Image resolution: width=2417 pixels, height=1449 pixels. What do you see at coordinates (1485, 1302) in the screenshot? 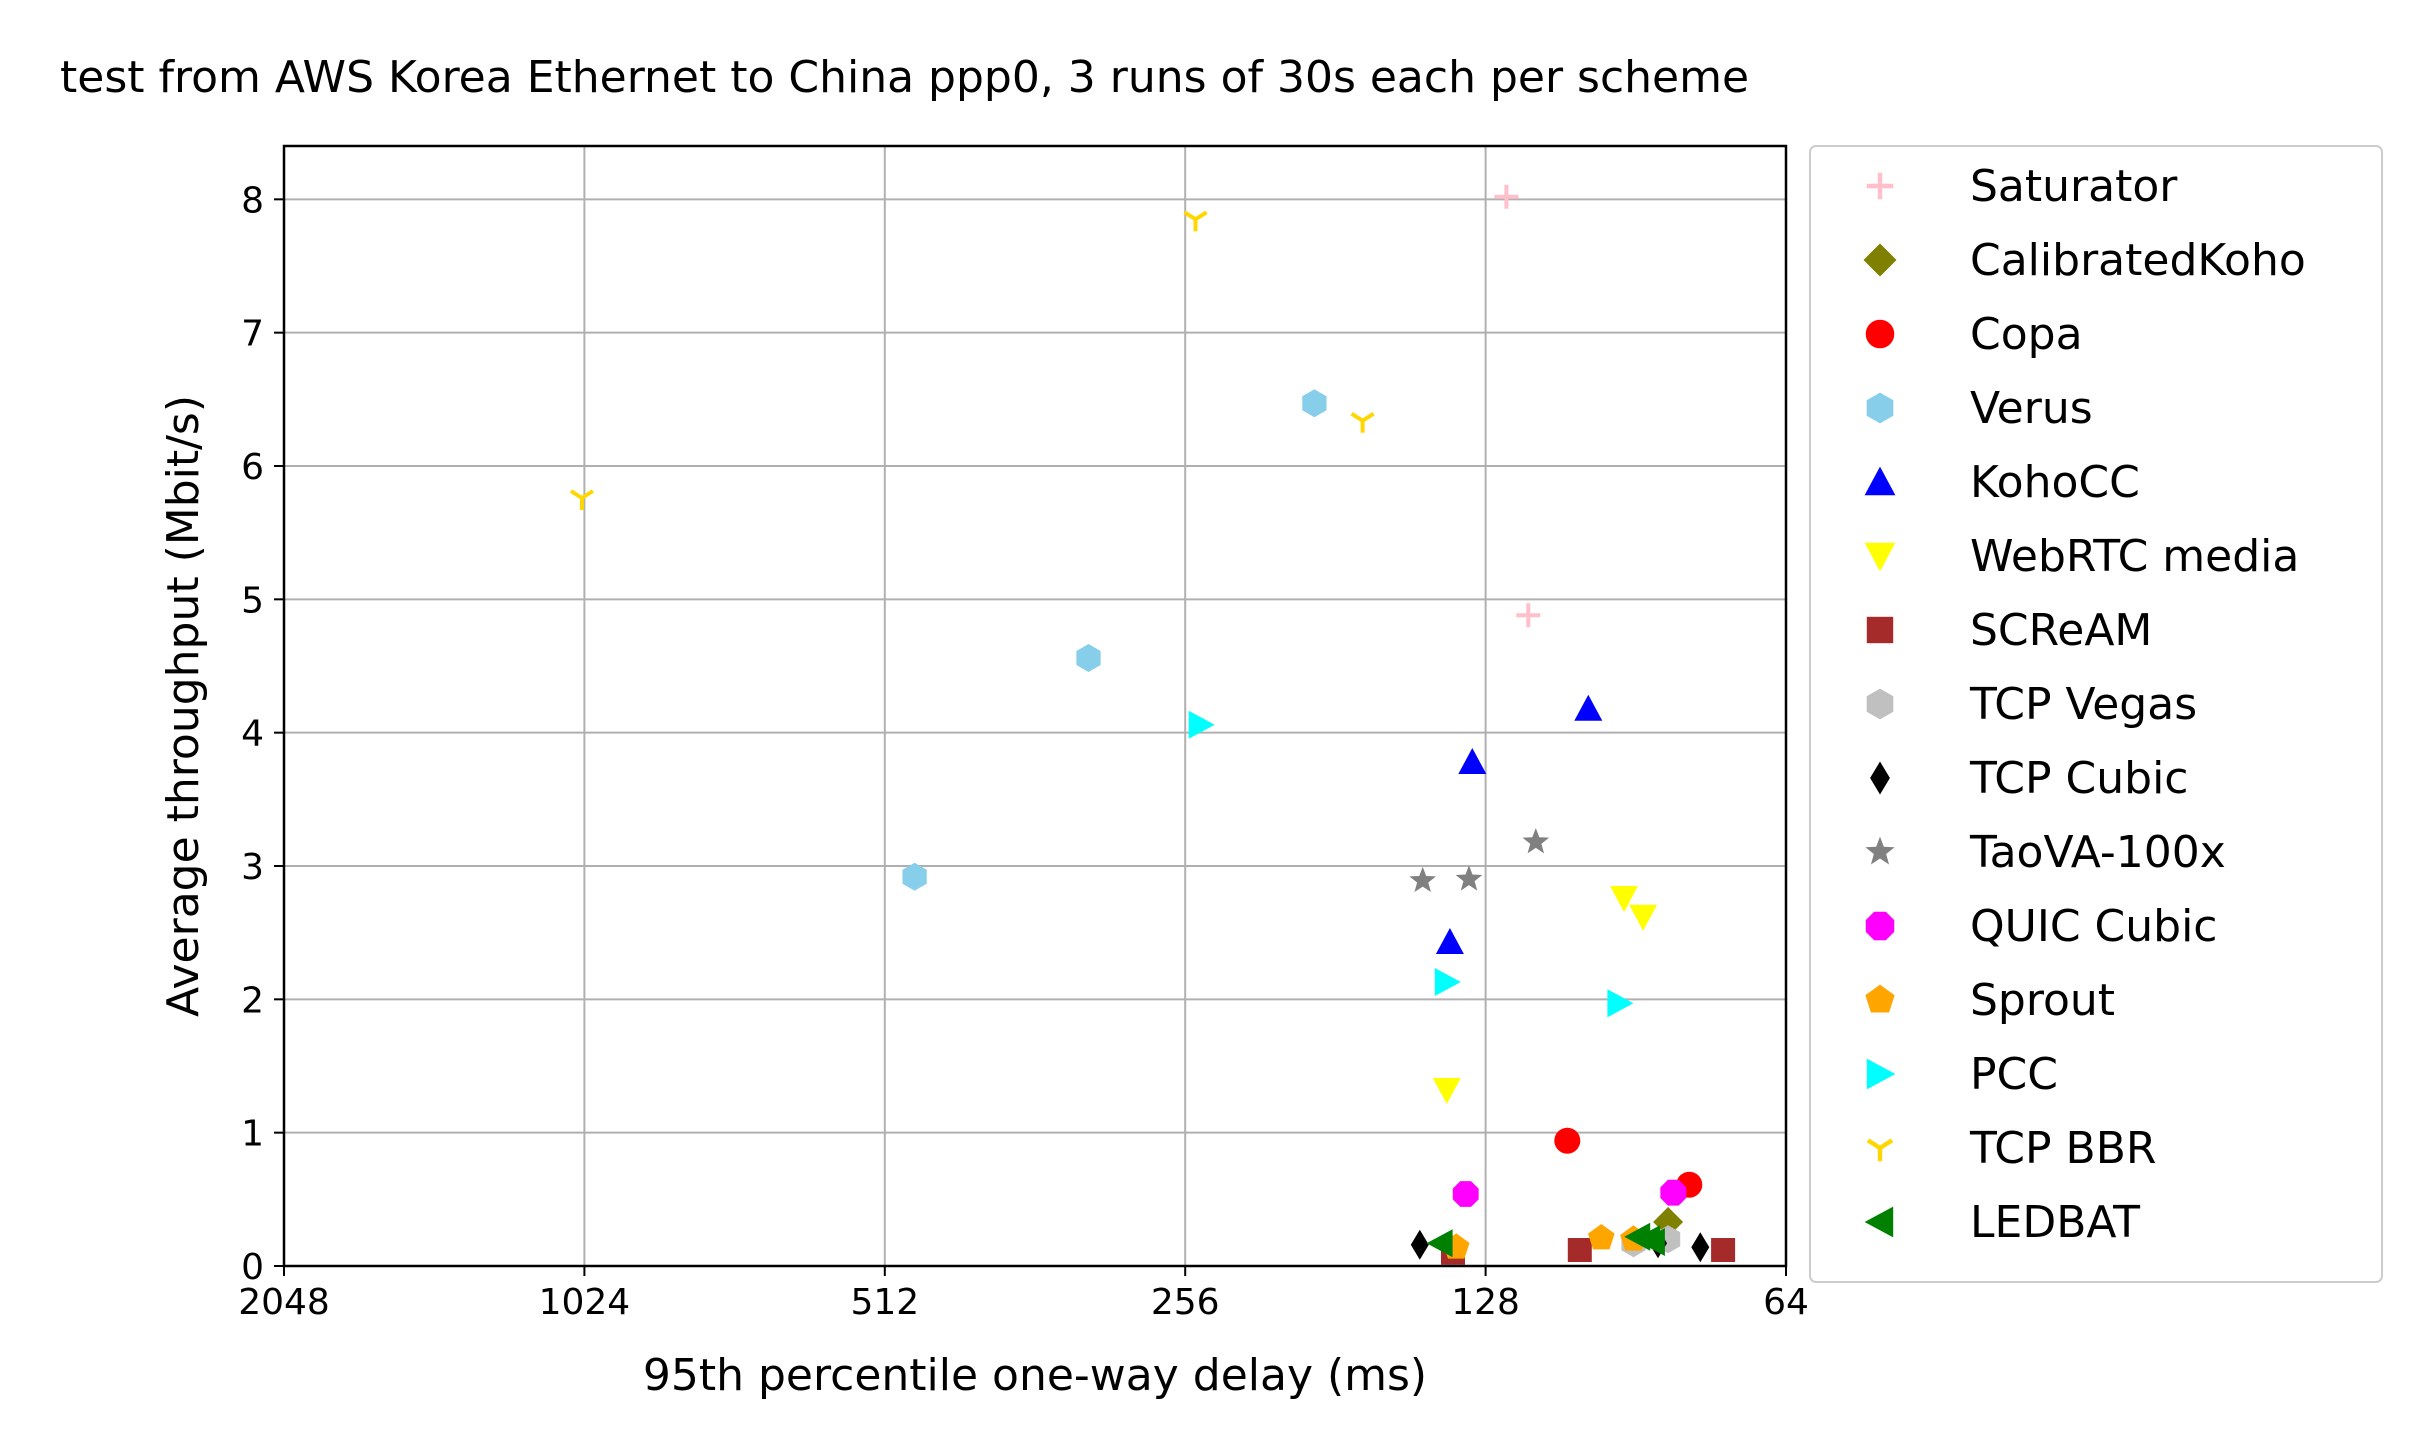
I see `x-tick-label: 128` at bounding box center [1485, 1302].